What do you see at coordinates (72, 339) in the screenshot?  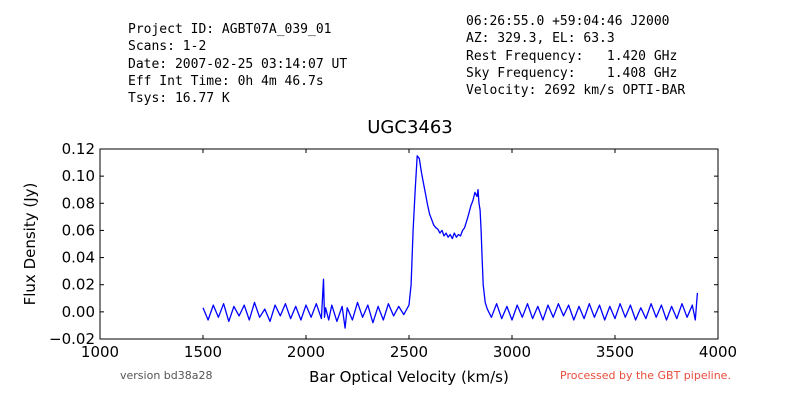 I see `y-tick-label: −0.02` at bounding box center [72, 339].